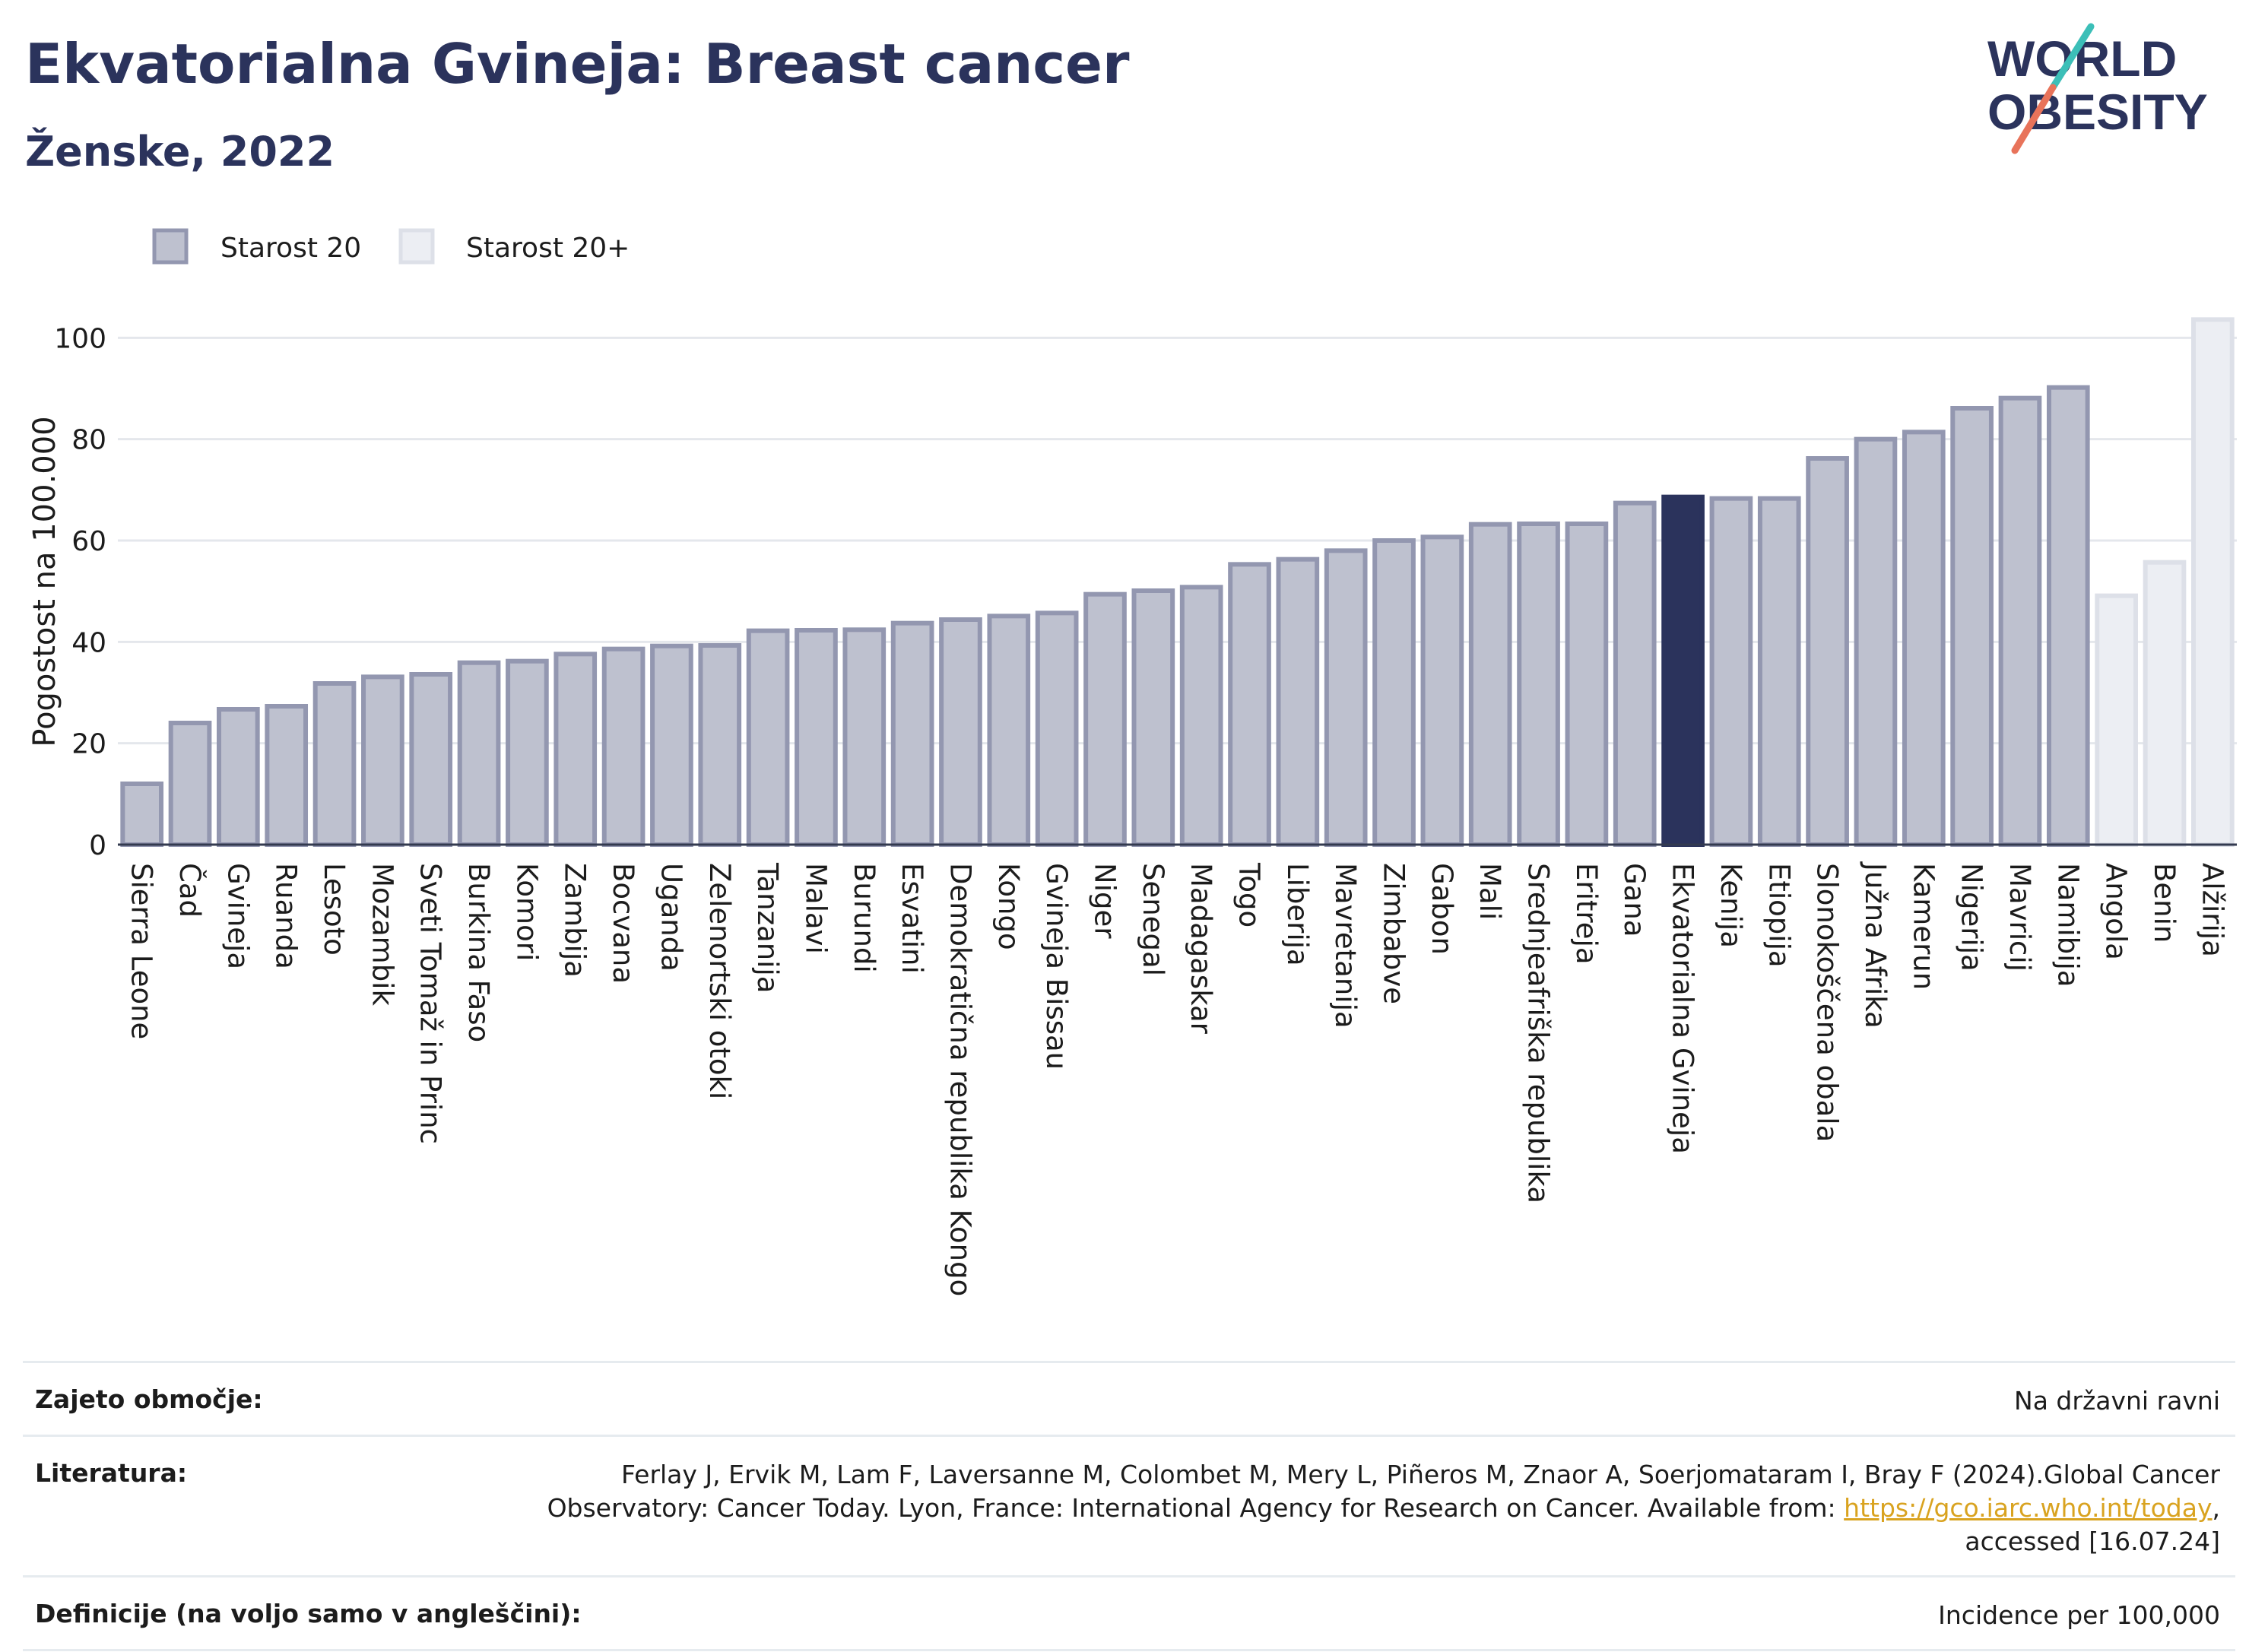 This screenshot has width=2249, height=1652. Describe the element at coordinates (1105, 719) in the screenshot. I see `bar-niger` at that location.